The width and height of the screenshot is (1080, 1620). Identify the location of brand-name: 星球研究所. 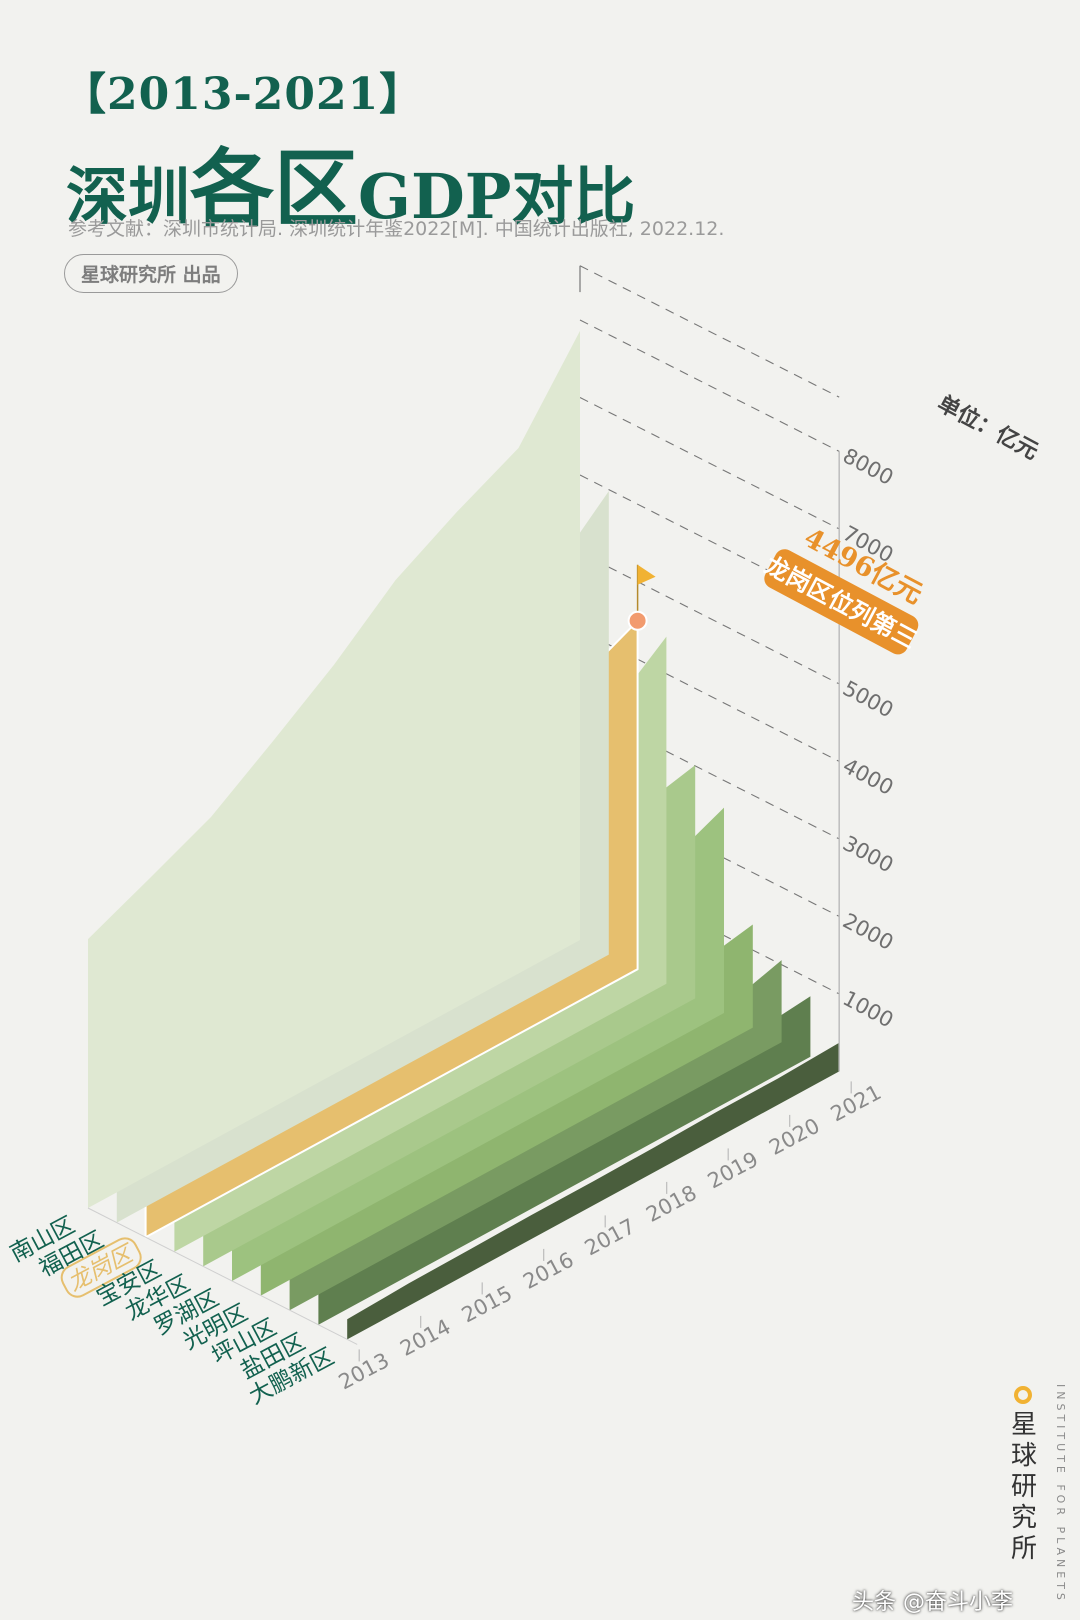
(1023, 1487).